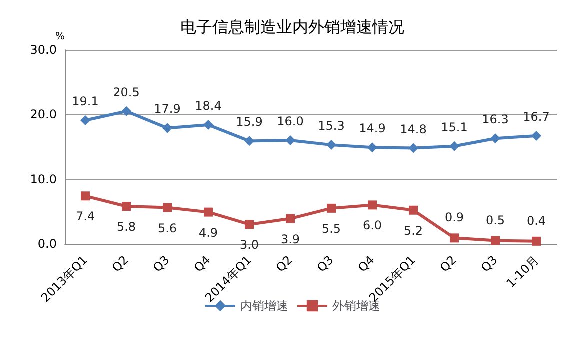  What do you see at coordinates (126, 92) in the screenshot?
I see `data-label: 20.5` at bounding box center [126, 92].